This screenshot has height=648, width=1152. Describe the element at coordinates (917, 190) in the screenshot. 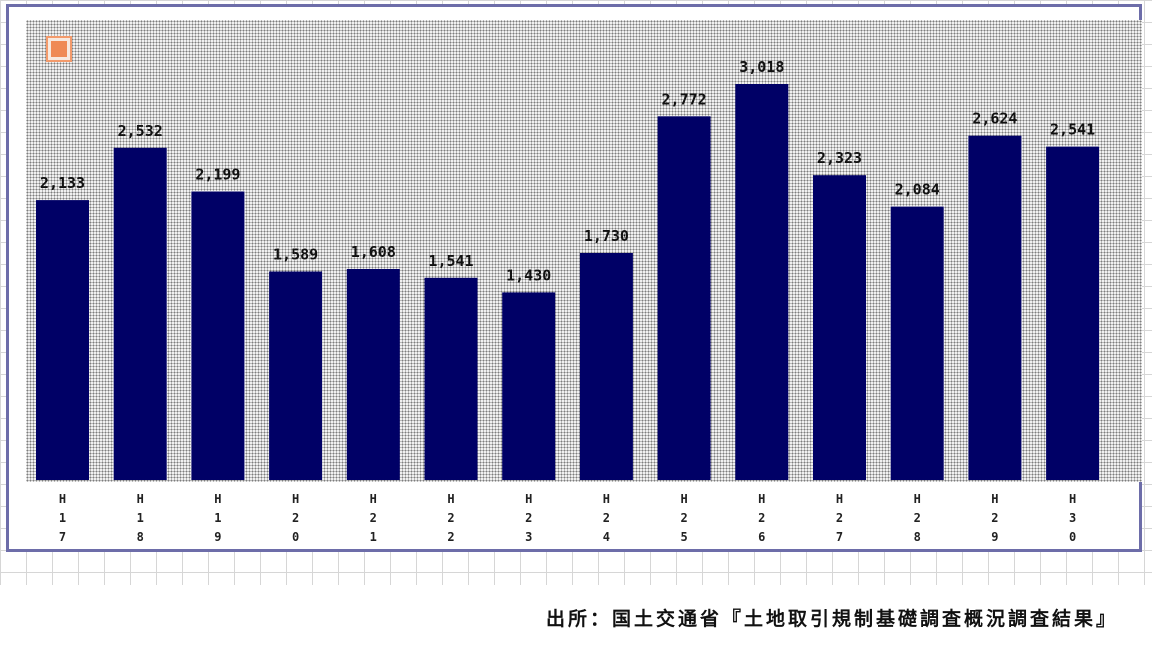

I see `value-label-H28: 2,084` at that location.